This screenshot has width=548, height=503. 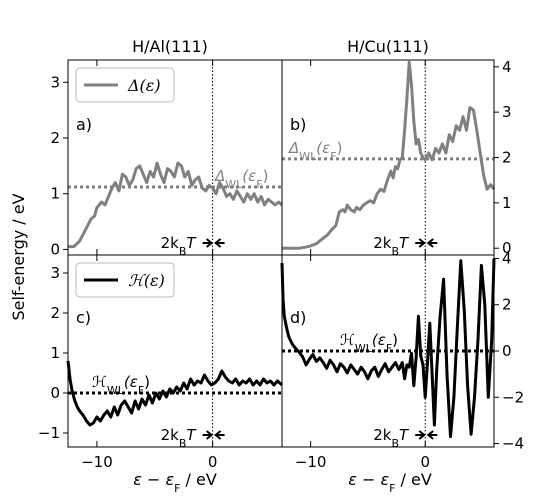 I want to click on y-axis-label: Self-energy / eV, so click(x=18, y=256).